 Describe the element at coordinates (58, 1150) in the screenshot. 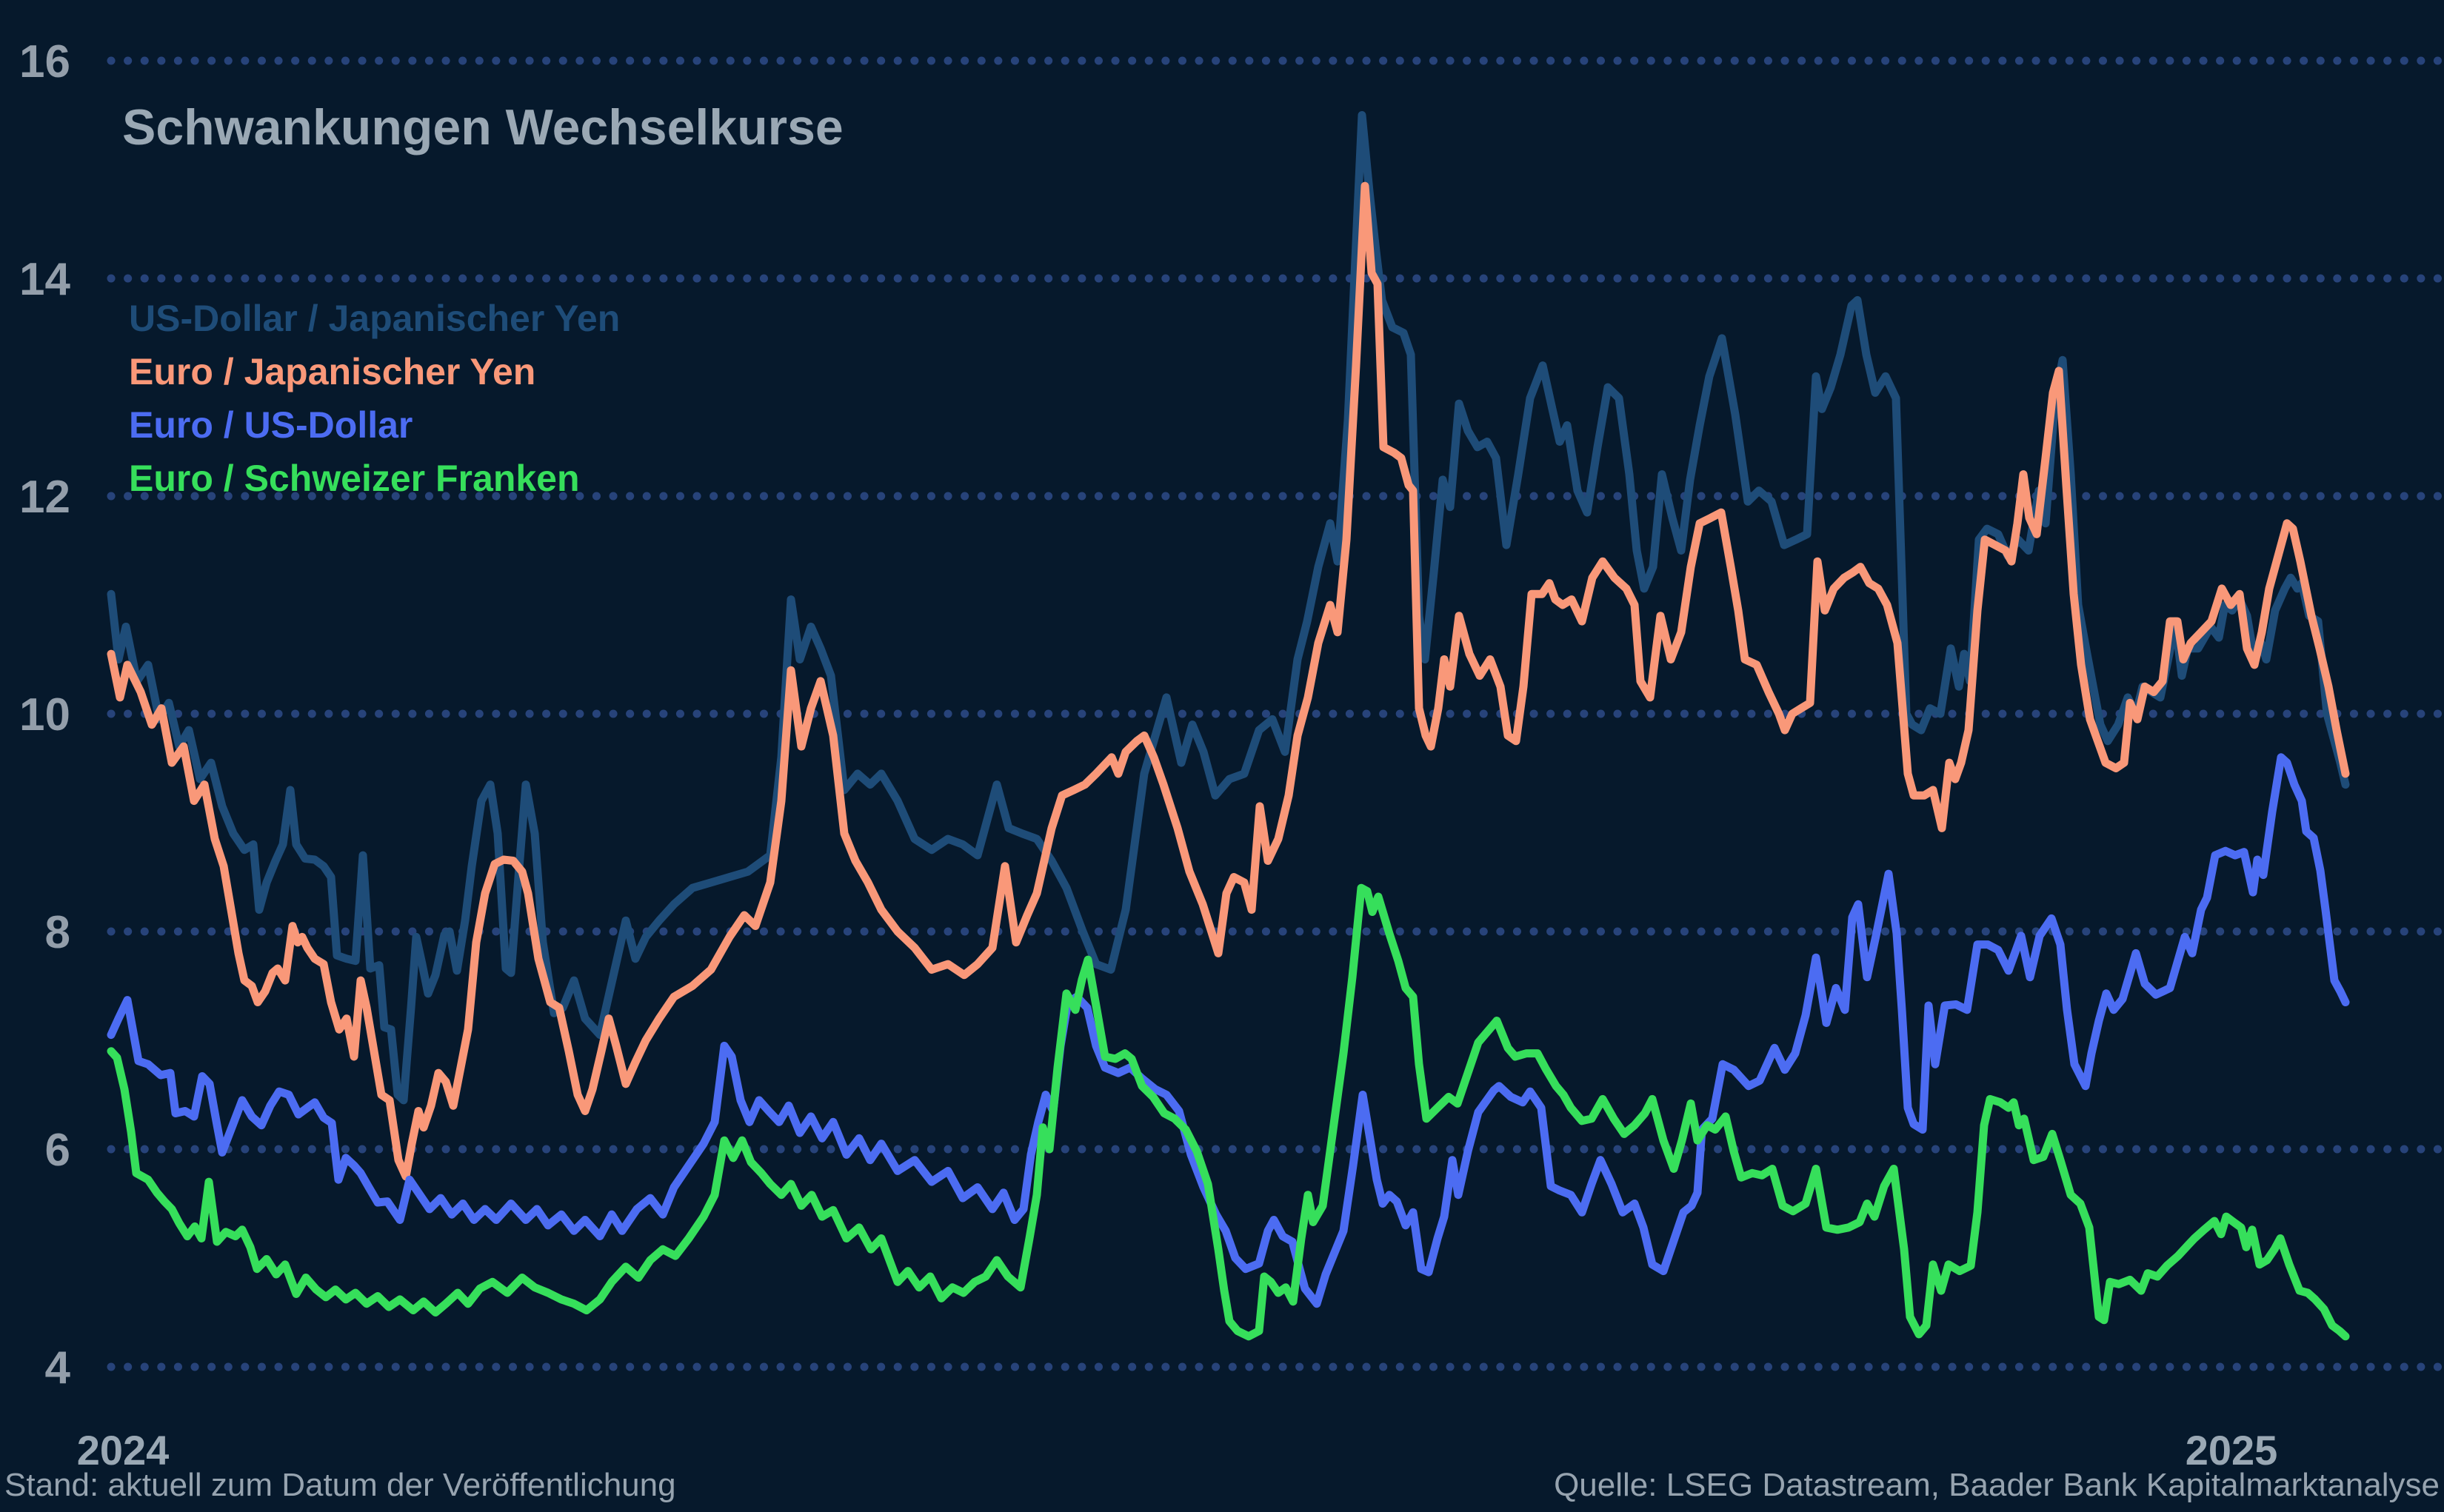

I see `y-tick-label-6: 6` at that location.